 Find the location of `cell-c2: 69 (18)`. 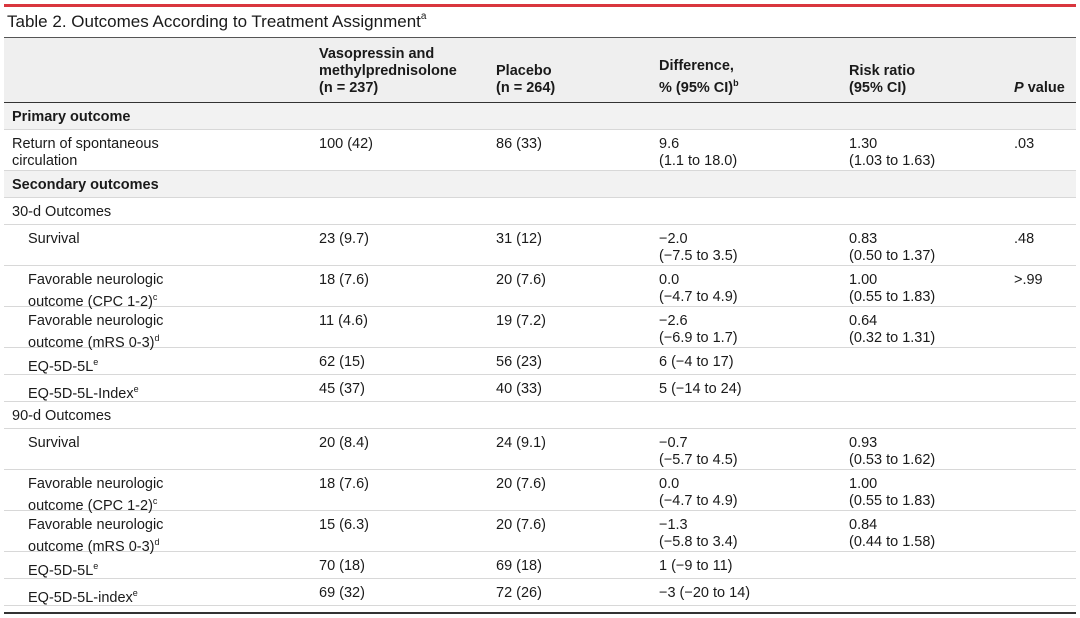

cell-c2: 69 (18) is located at coordinates (519, 566).